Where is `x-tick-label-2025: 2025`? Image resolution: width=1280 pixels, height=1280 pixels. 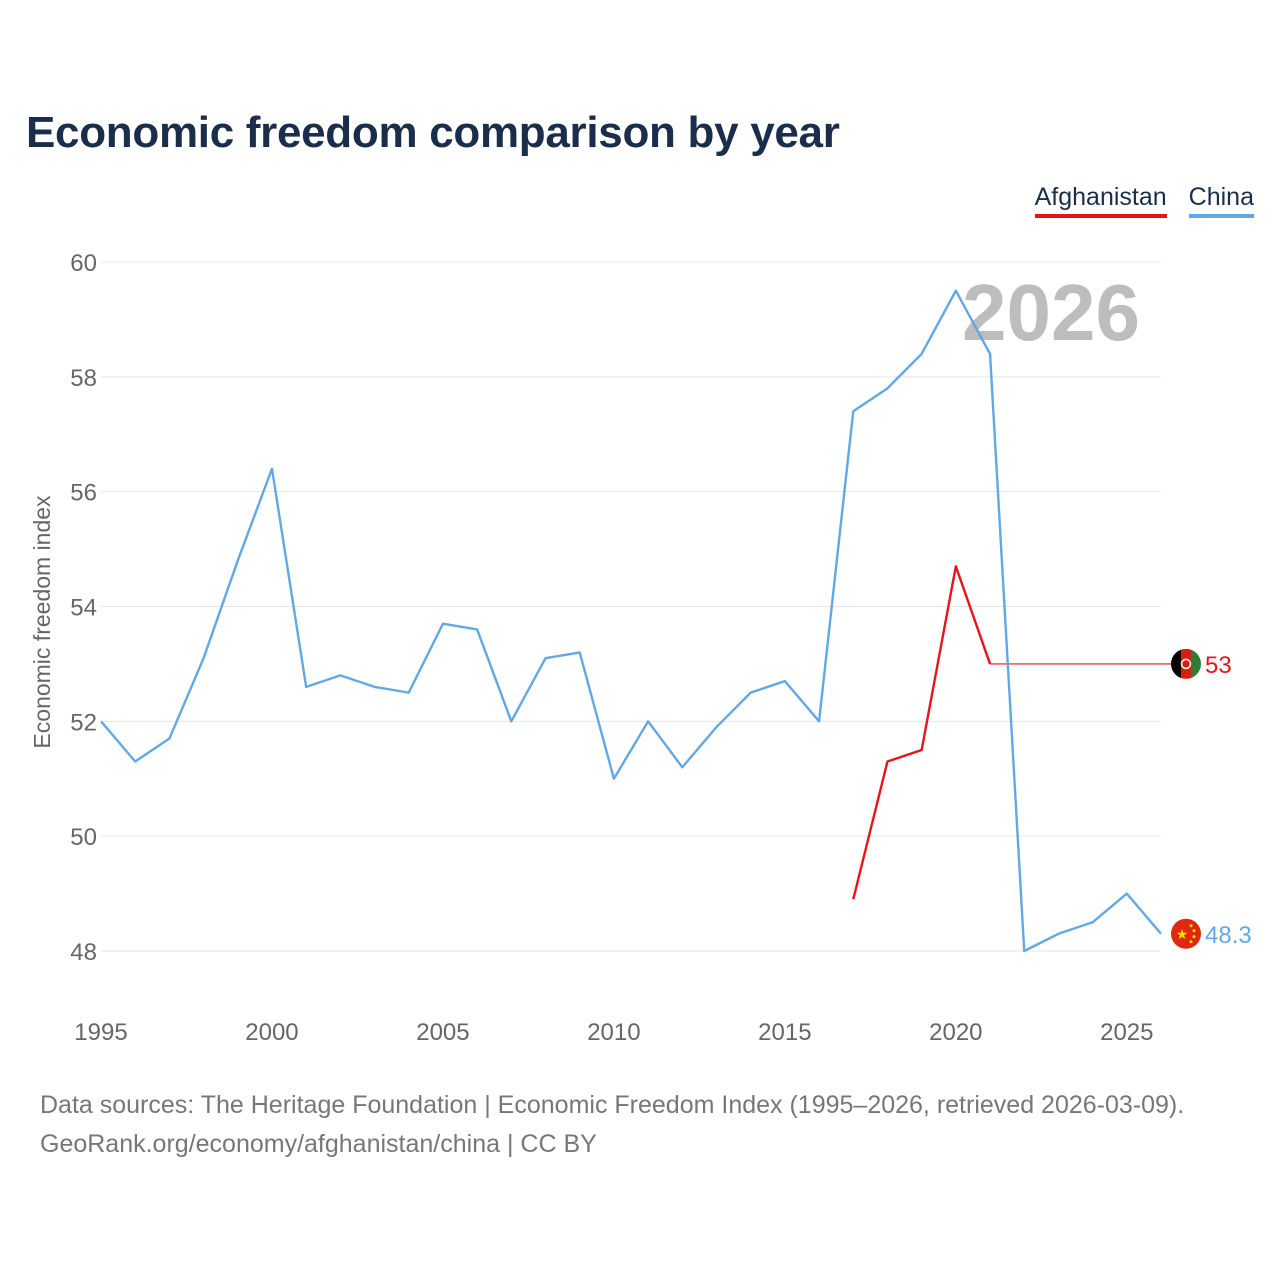
x-tick-label-2025: 2025 is located at coordinates (1126, 1032).